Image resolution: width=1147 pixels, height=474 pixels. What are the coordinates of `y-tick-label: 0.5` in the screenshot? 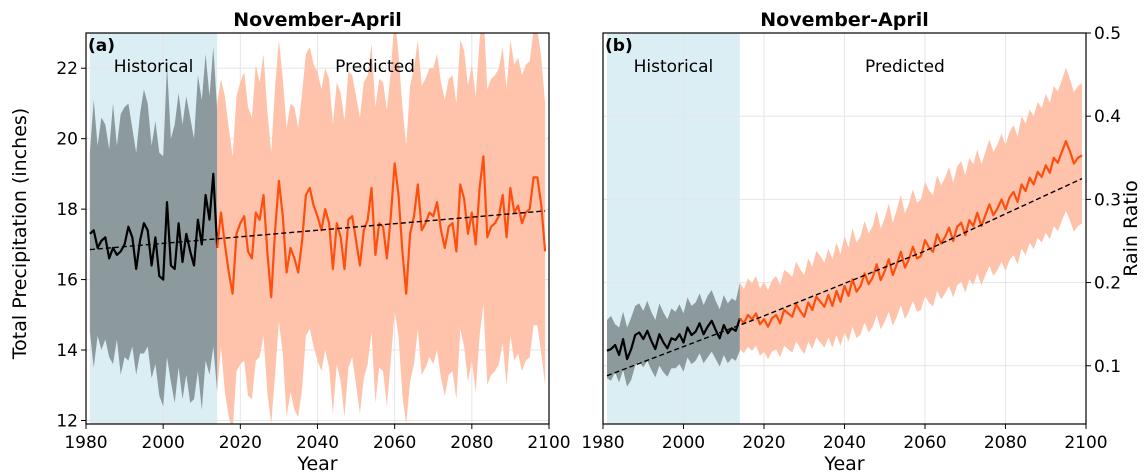 It's located at (1107, 34).